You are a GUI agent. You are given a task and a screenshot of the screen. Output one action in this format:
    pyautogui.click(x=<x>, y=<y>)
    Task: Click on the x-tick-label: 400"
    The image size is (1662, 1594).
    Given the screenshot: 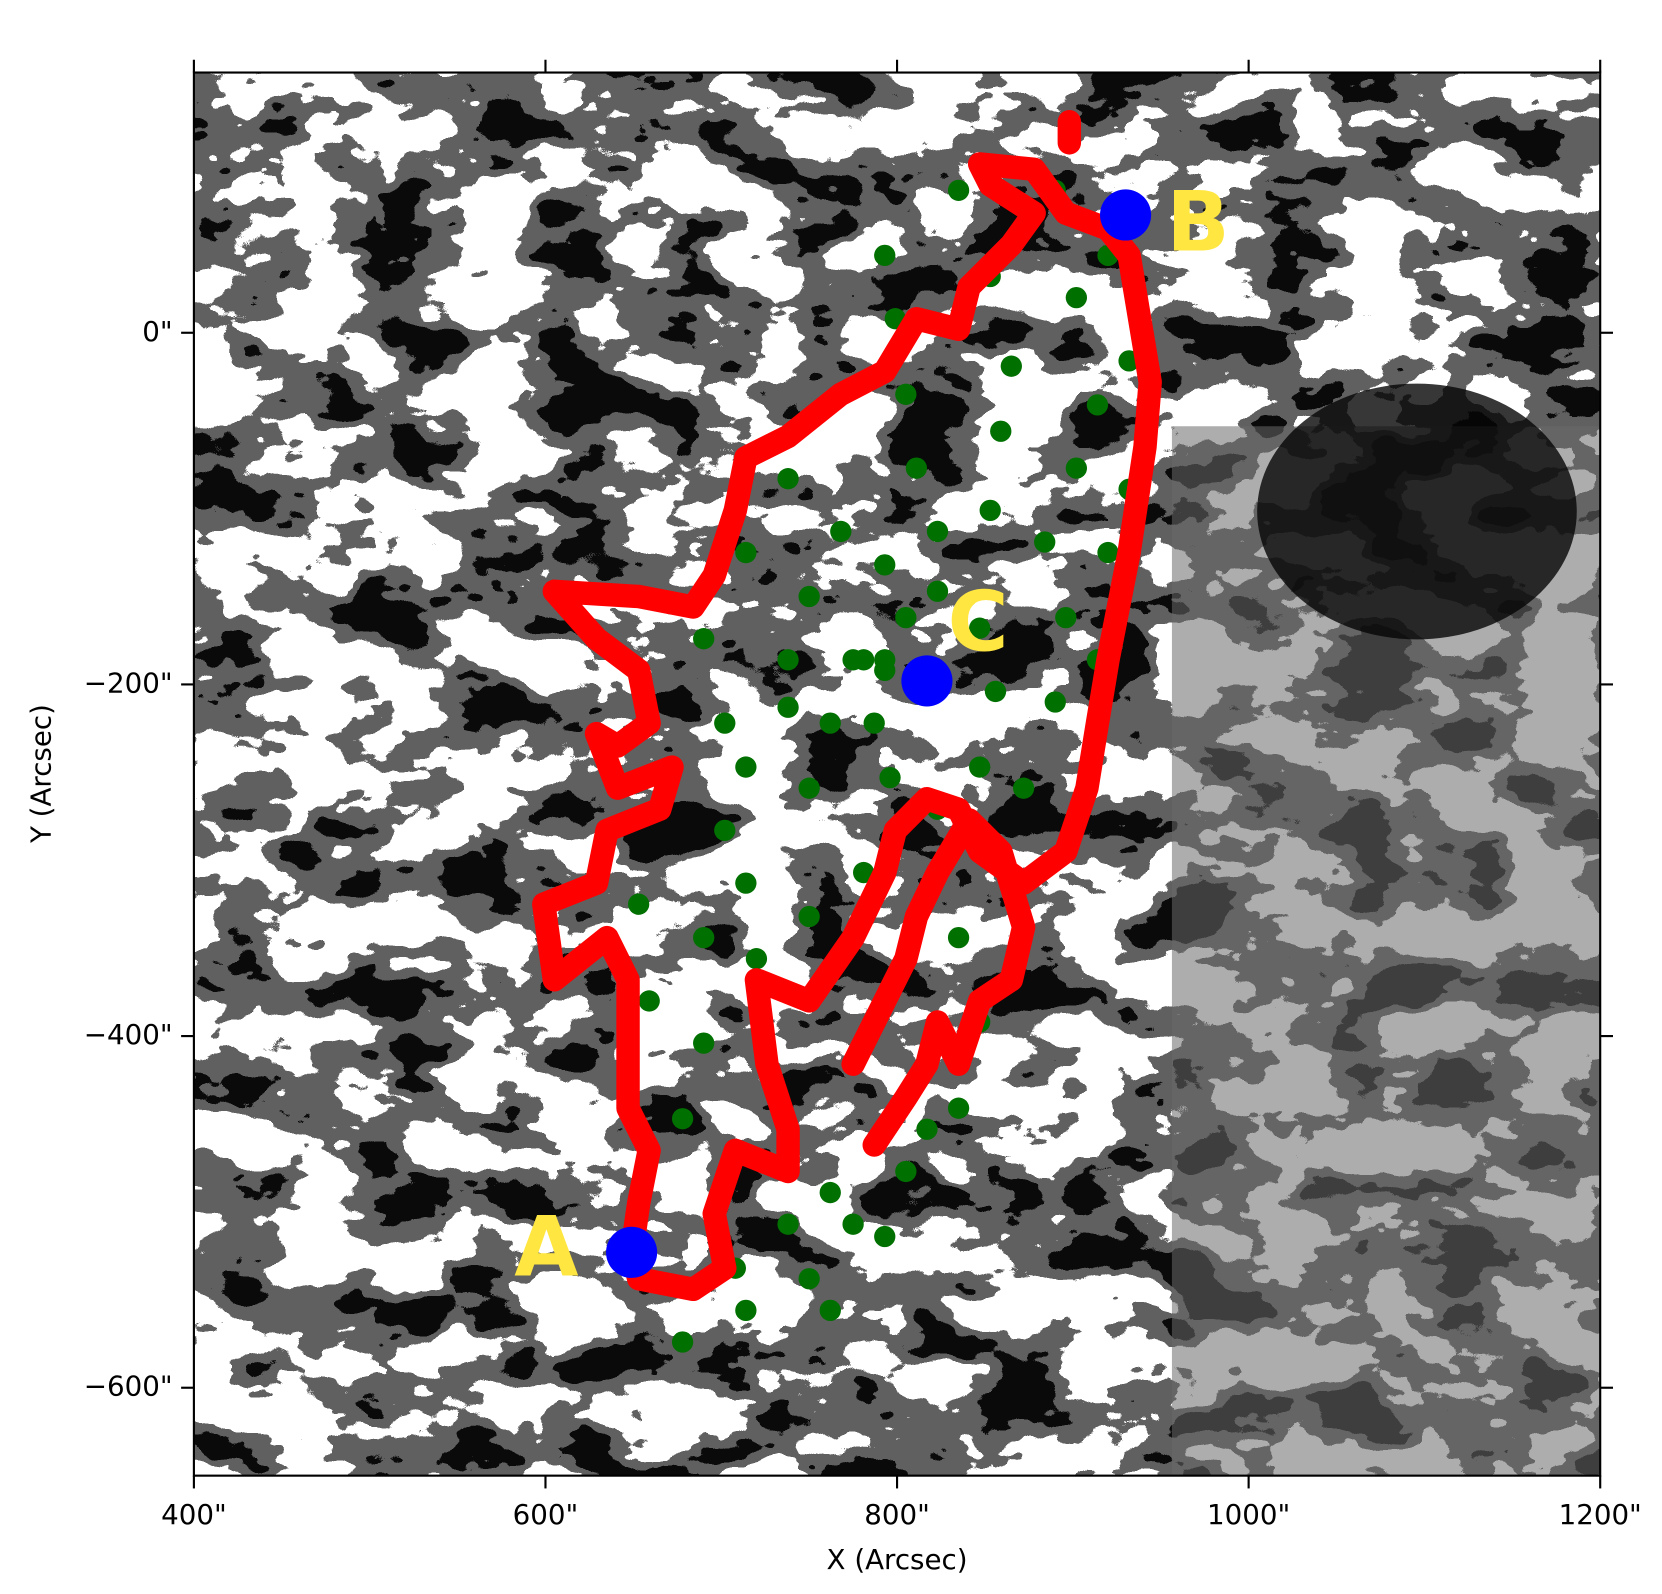 What is the action you would take?
    pyautogui.click(x=194, y=1514)
    